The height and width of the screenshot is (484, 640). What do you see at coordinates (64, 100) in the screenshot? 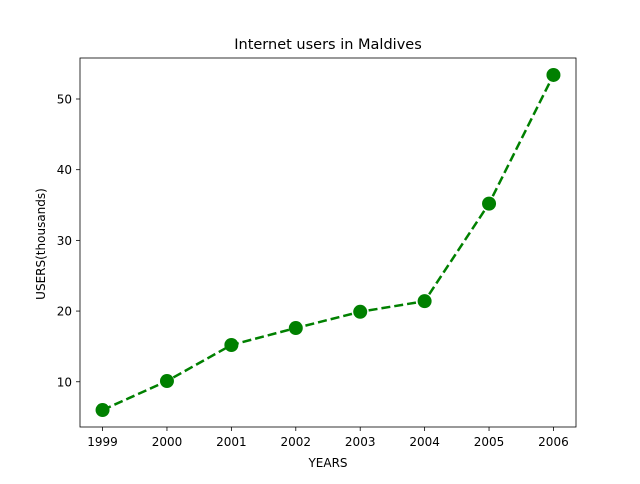
I see `y-tick-label: 50` at bounding box center [64, 100].